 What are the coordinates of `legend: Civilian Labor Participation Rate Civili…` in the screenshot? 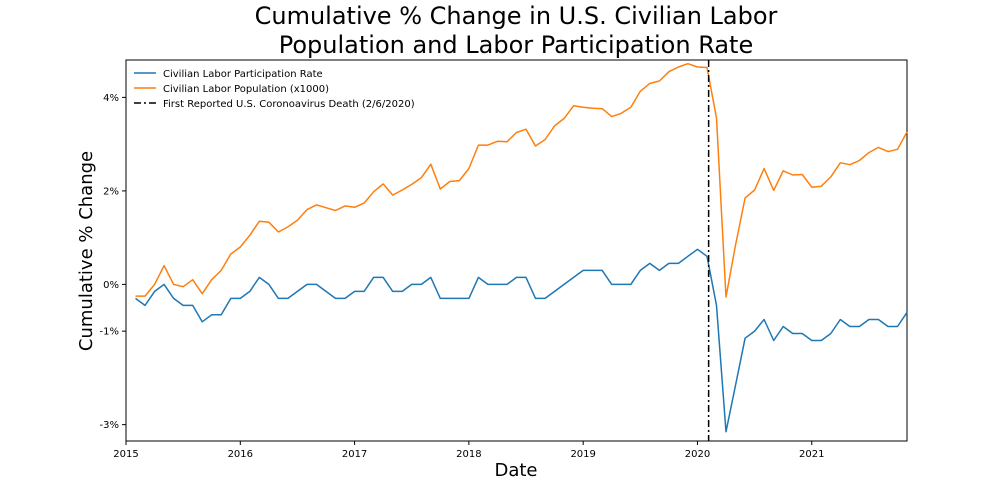 It's located at (274, 89).